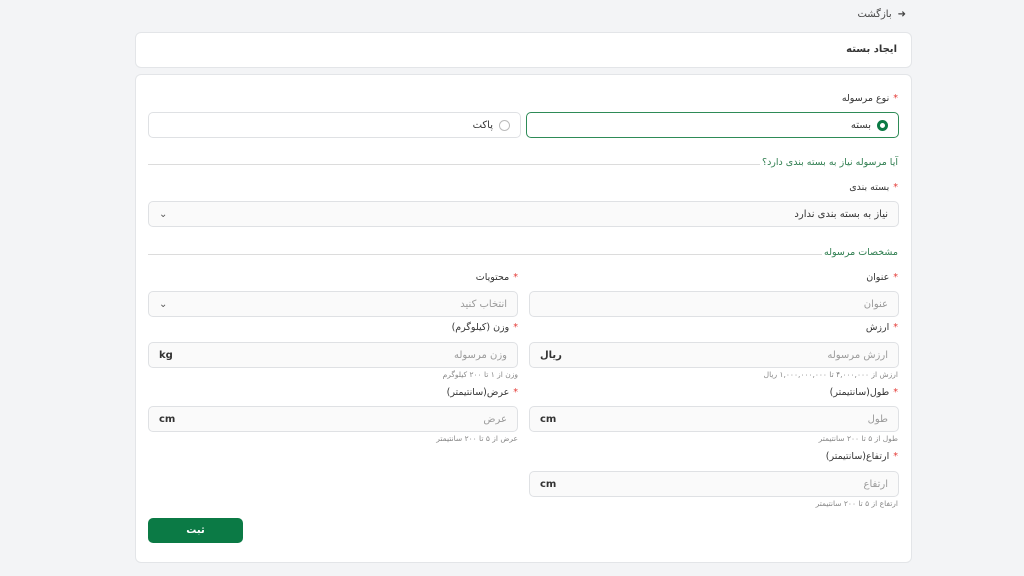 This screenshot has height=576, width=1024. I want to click on length-hint: طول از ۵ تا ۲۰۰ سانتیمتر, so click(858, 438).